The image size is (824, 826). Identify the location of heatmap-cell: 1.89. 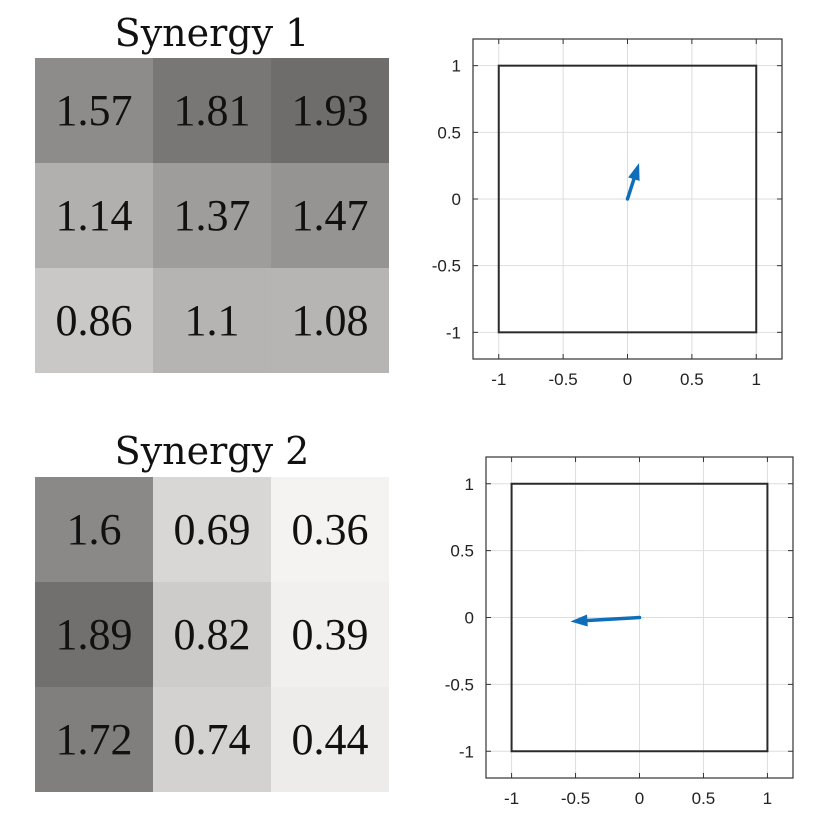
(94, 634).